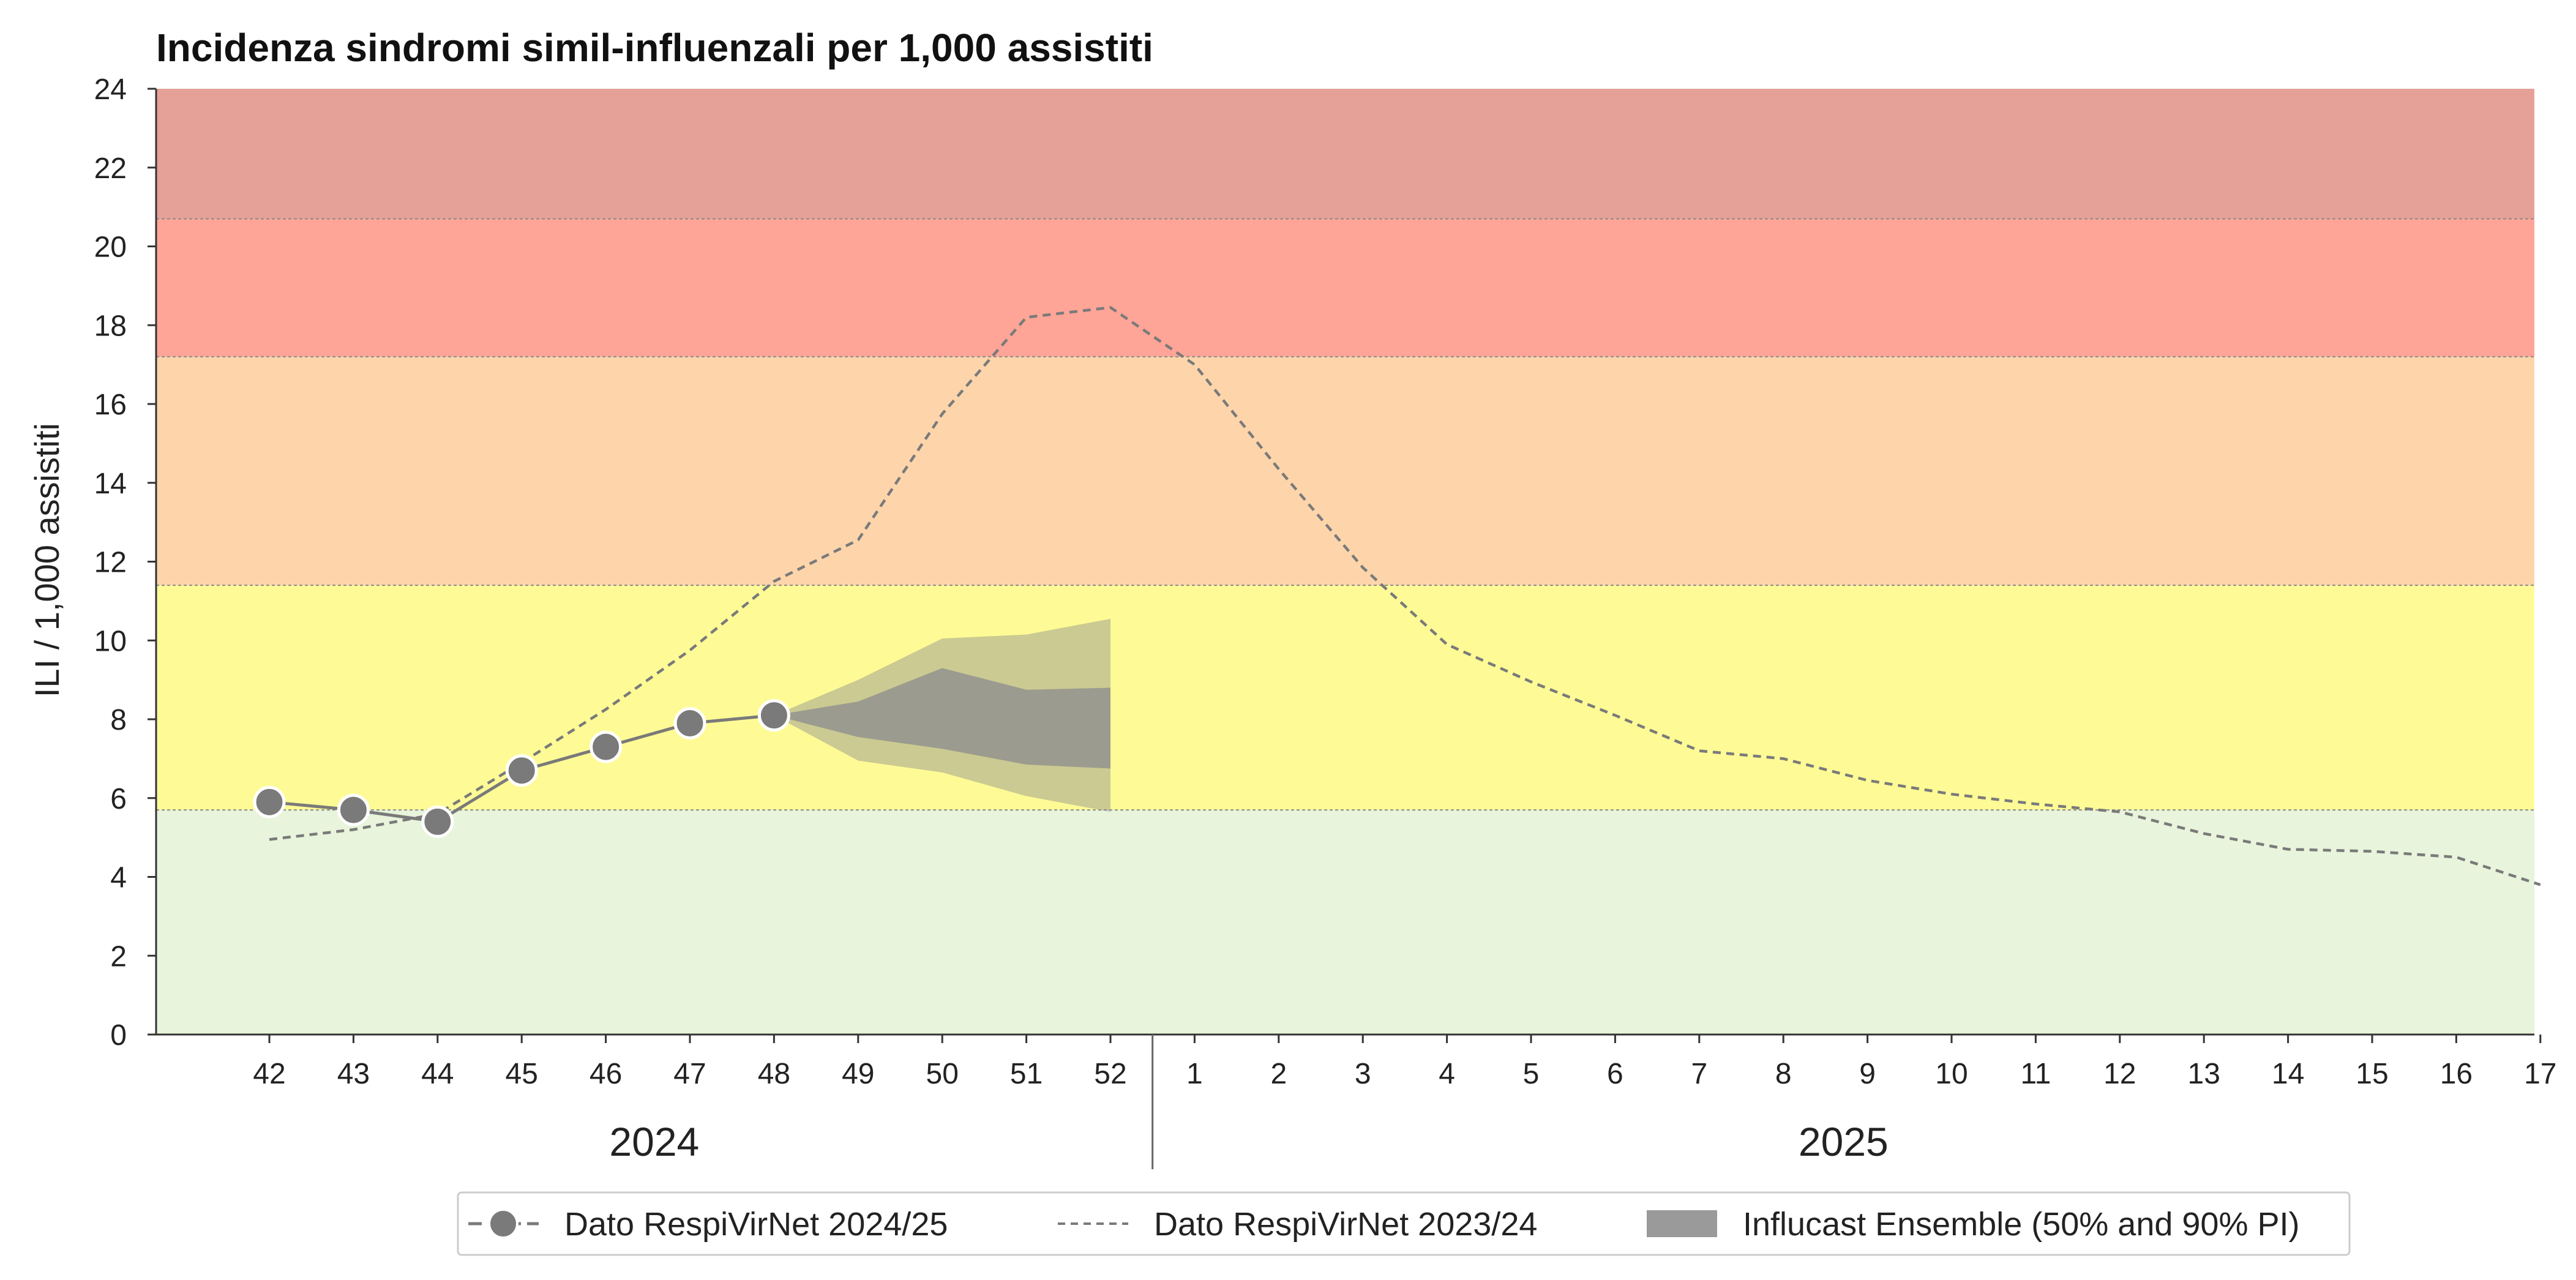 This screenshot has width=2576, height=1280. Describe the element at coordinates (2540, 1074) in the screenshot. I see `x-tick-label-27: 17` at that location.